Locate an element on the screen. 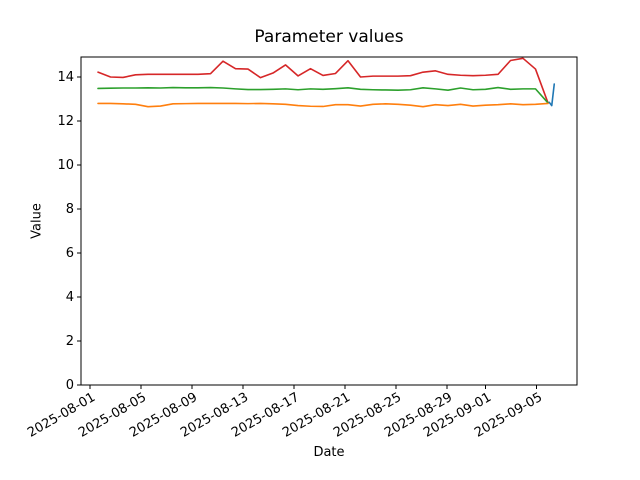 This screenshot has height=480, width=640. chart-title: Parameter values is located at coordinates (329, 37).